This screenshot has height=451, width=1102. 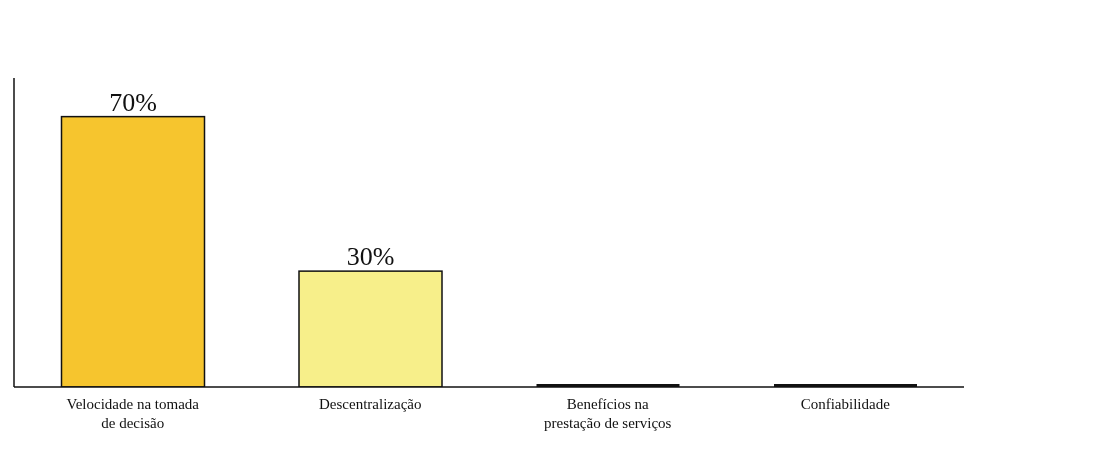 I want to click on x-tick-label: Descentralização, so click(x=370, y=404).